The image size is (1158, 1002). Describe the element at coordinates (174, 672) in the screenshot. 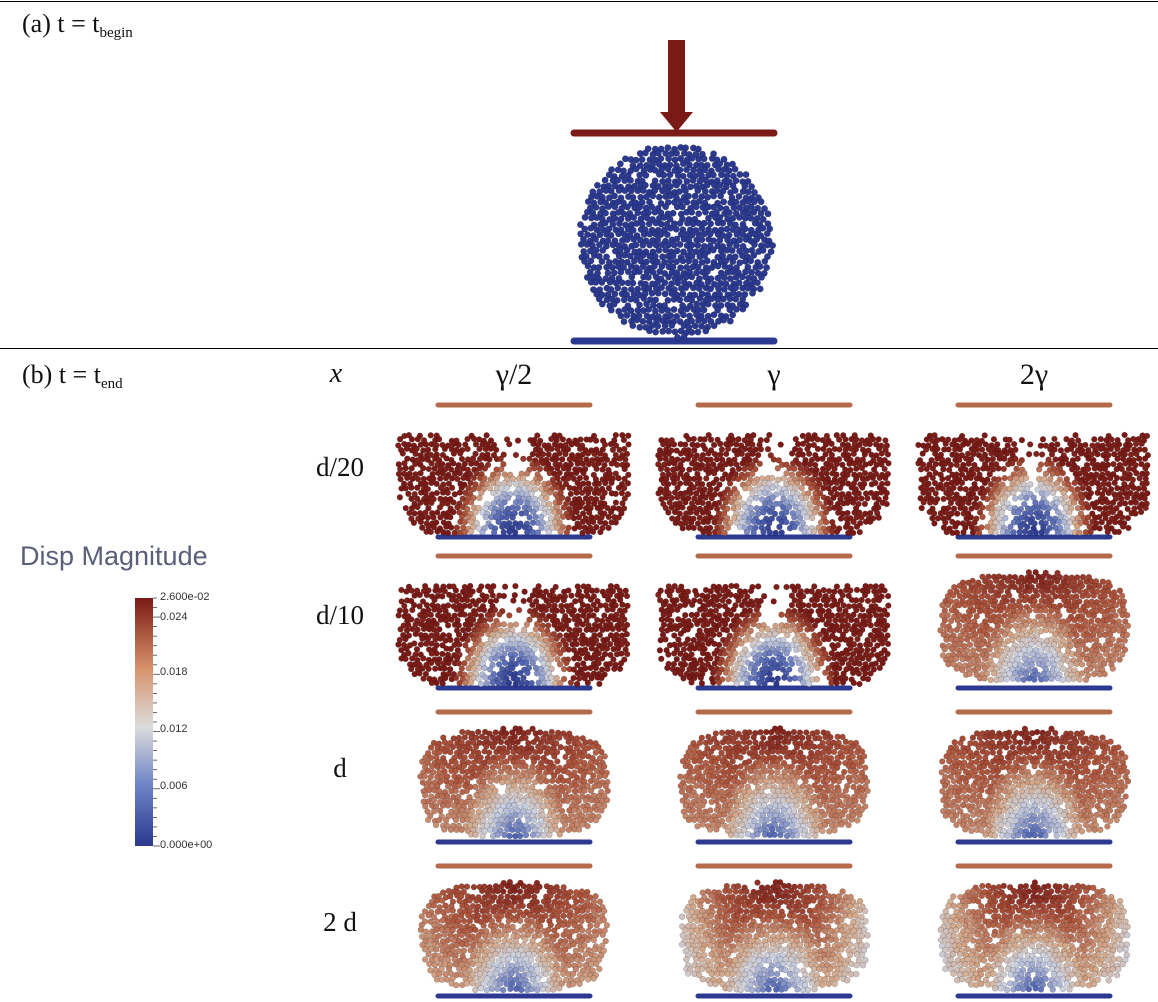

I see `colorbar-tick-0018: 0.018` at that location.